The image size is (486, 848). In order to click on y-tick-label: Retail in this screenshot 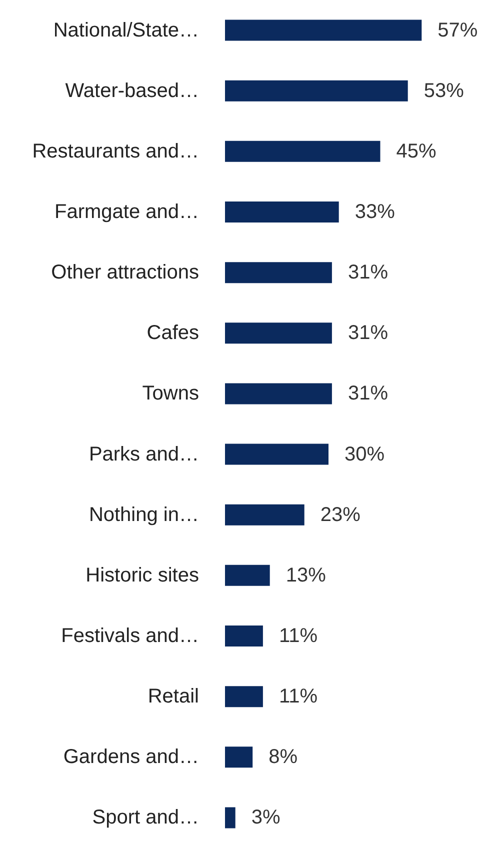, I will do `click(173, 697)`.